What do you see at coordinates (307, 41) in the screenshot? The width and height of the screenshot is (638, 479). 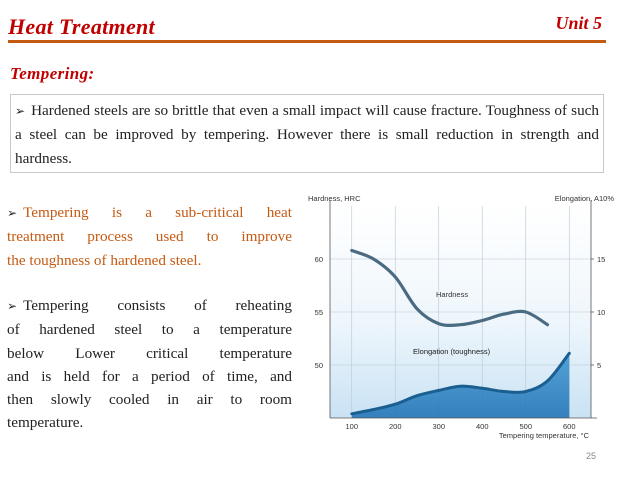 I see `title-divider` at bounding box center [307, 41].